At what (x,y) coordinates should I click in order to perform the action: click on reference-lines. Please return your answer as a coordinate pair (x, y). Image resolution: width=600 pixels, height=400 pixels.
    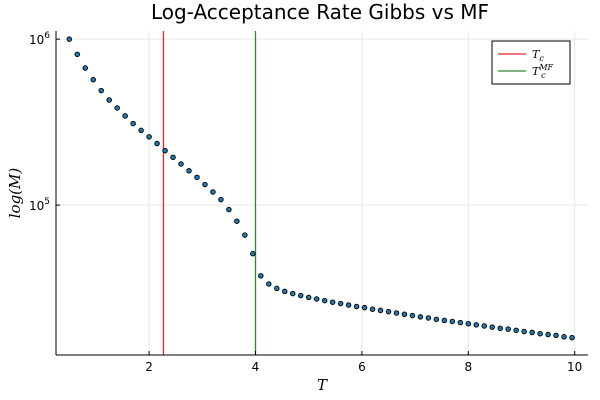
    Looking at the image, I should click on (209, 193).